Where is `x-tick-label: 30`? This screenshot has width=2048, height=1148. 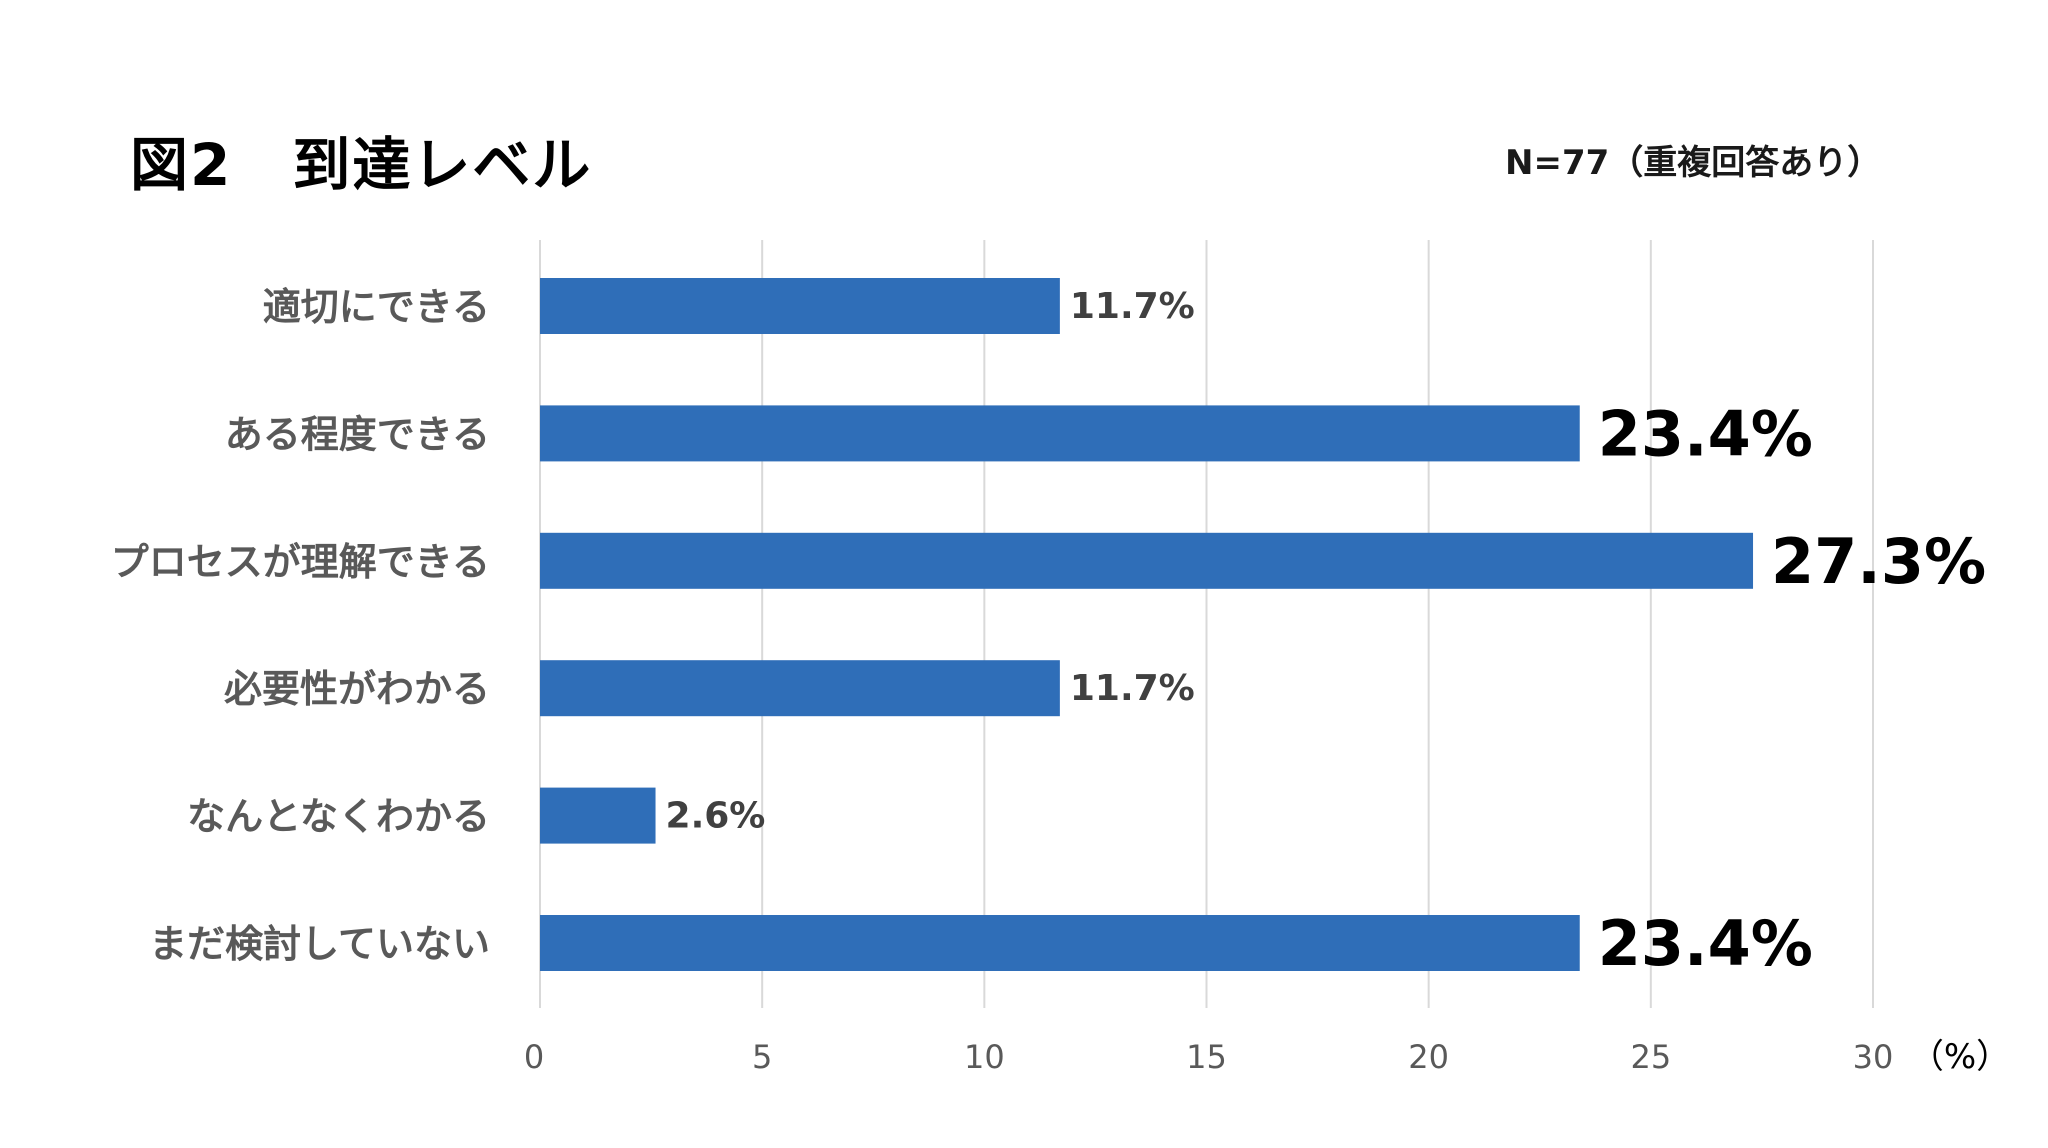 x-tick-label: 30 is located at coordinates (1873, 1057).